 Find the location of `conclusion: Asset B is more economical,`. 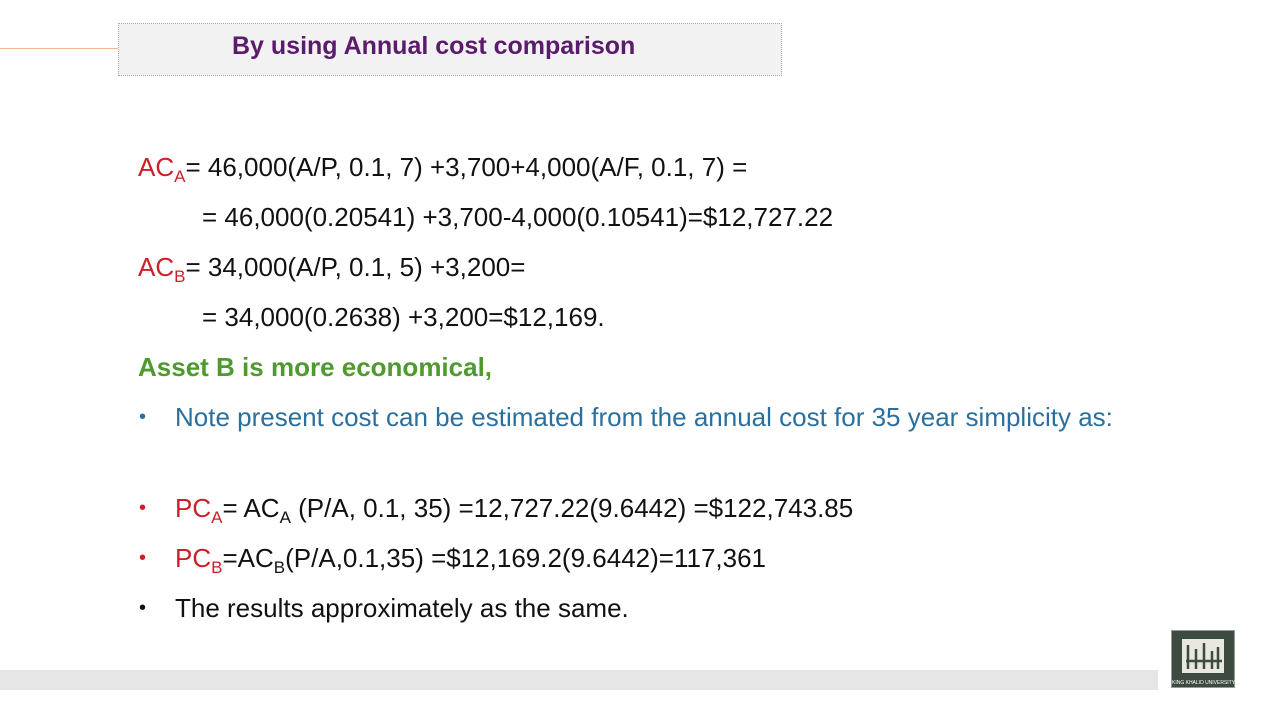

conclusion: Asset B is more economical, is located at coordinates (315, 367).